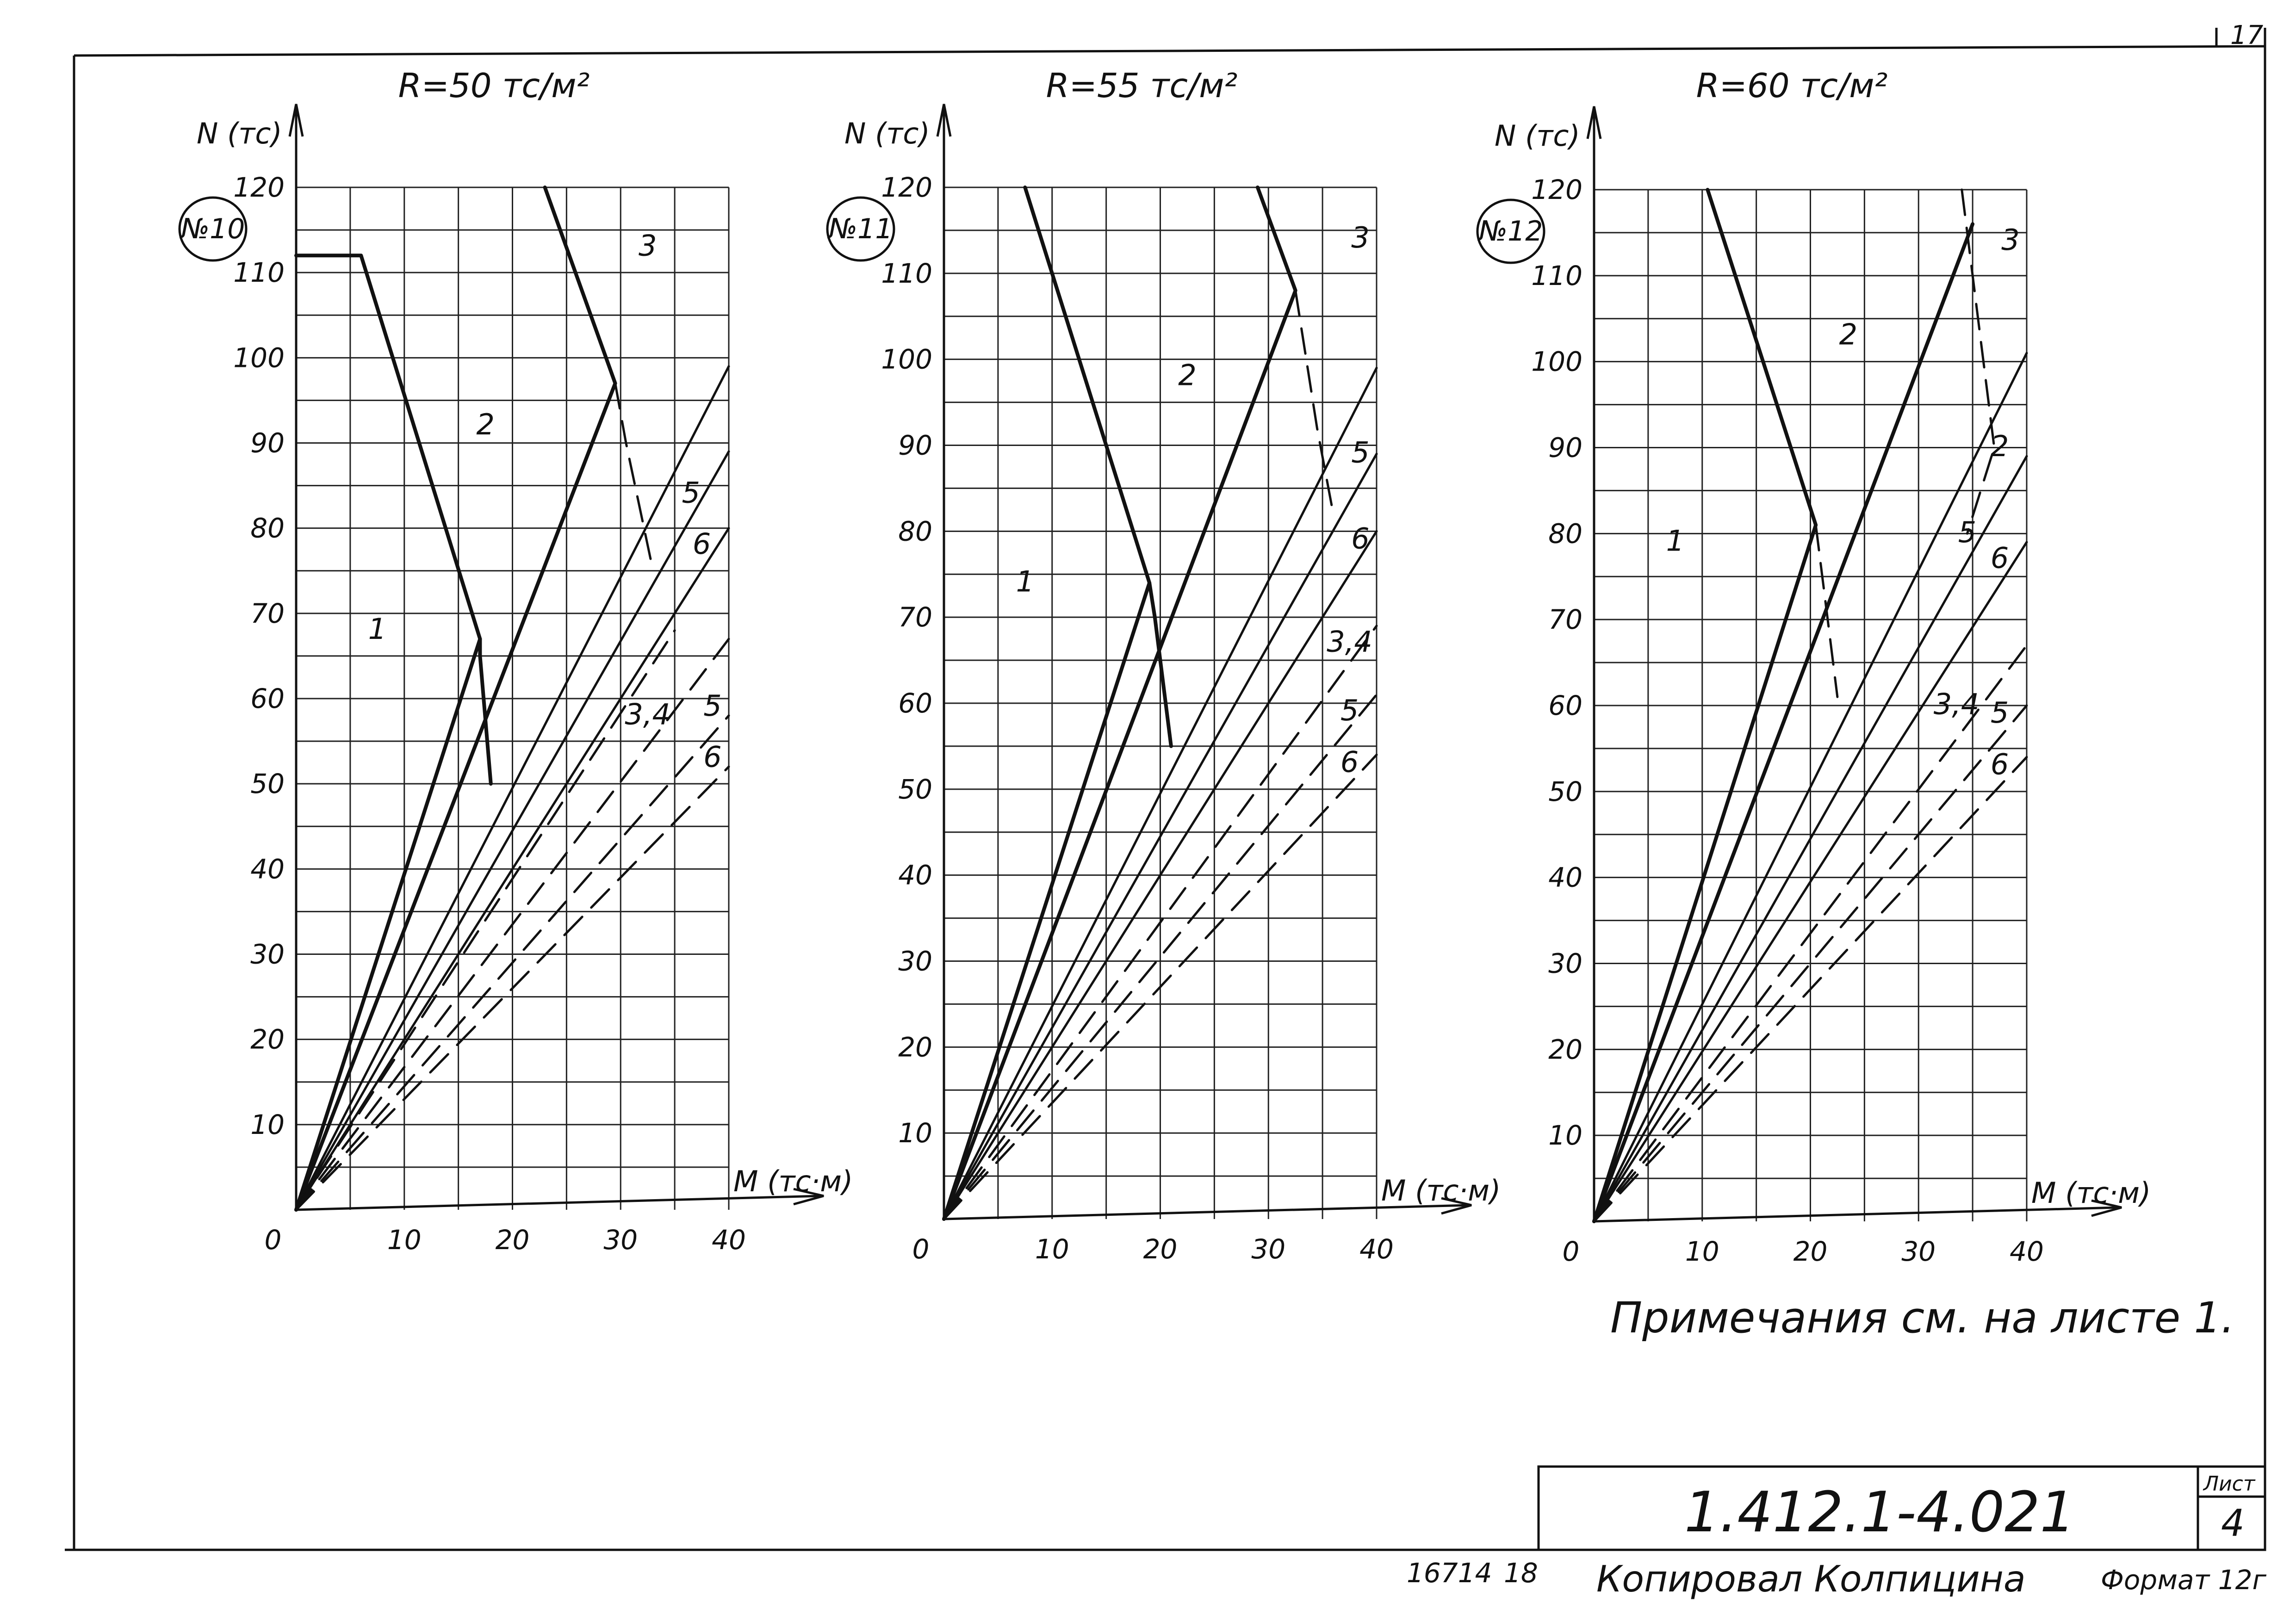 The height and width of the screenshot is (1622, 2296). What do you see at coordinates (1142, 85) in the screenshot?
I see `chart-title: R=55 тс/м²` at bounding box center [1142, 85].